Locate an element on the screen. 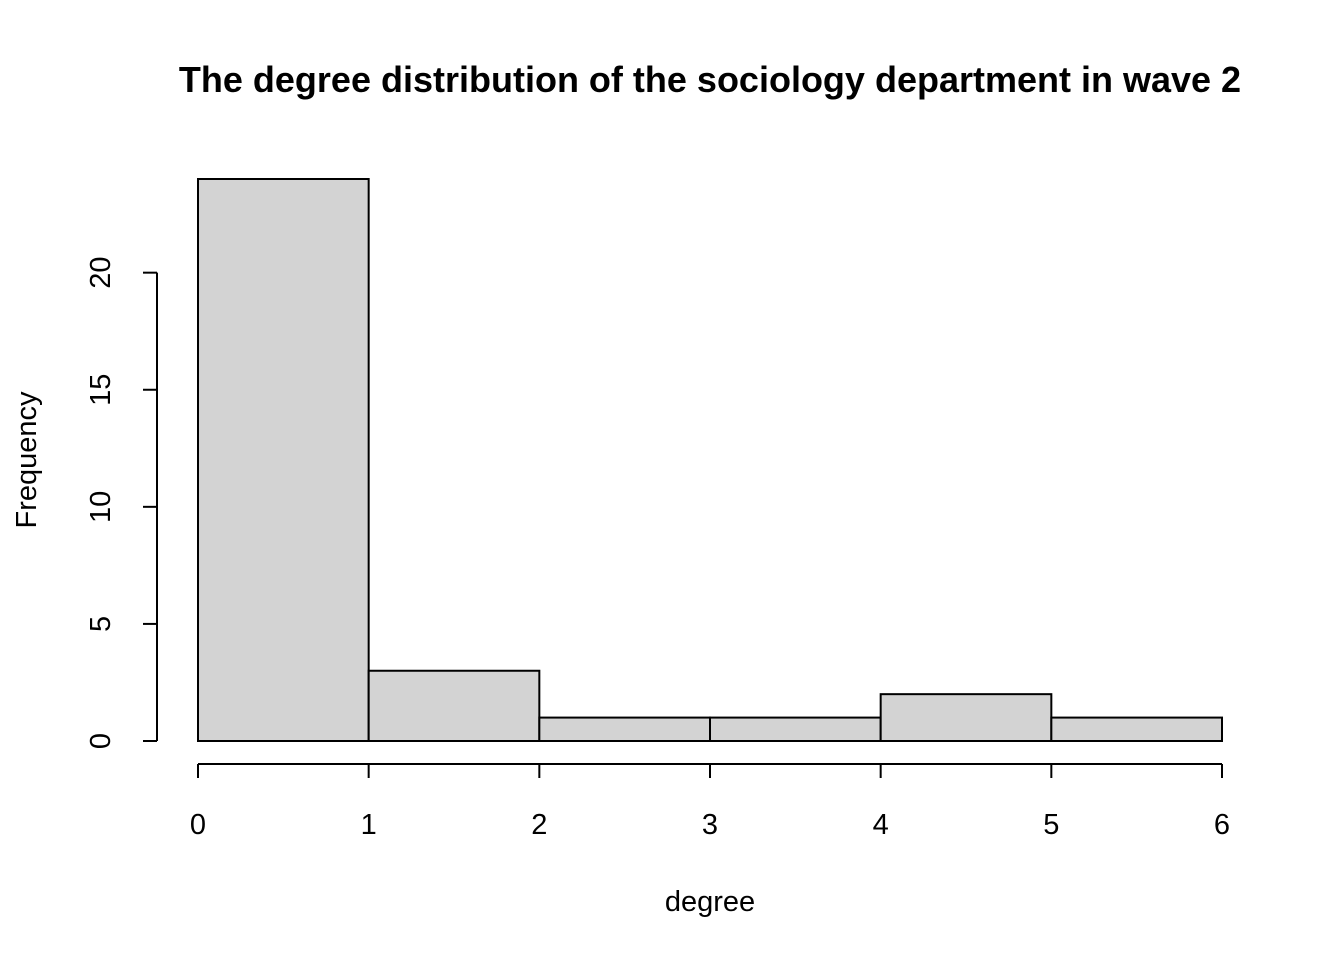 Image resolution: width=1344 pixels, height=960 pixels. x-tick-label: 4 is located at coordinates (881, 825).